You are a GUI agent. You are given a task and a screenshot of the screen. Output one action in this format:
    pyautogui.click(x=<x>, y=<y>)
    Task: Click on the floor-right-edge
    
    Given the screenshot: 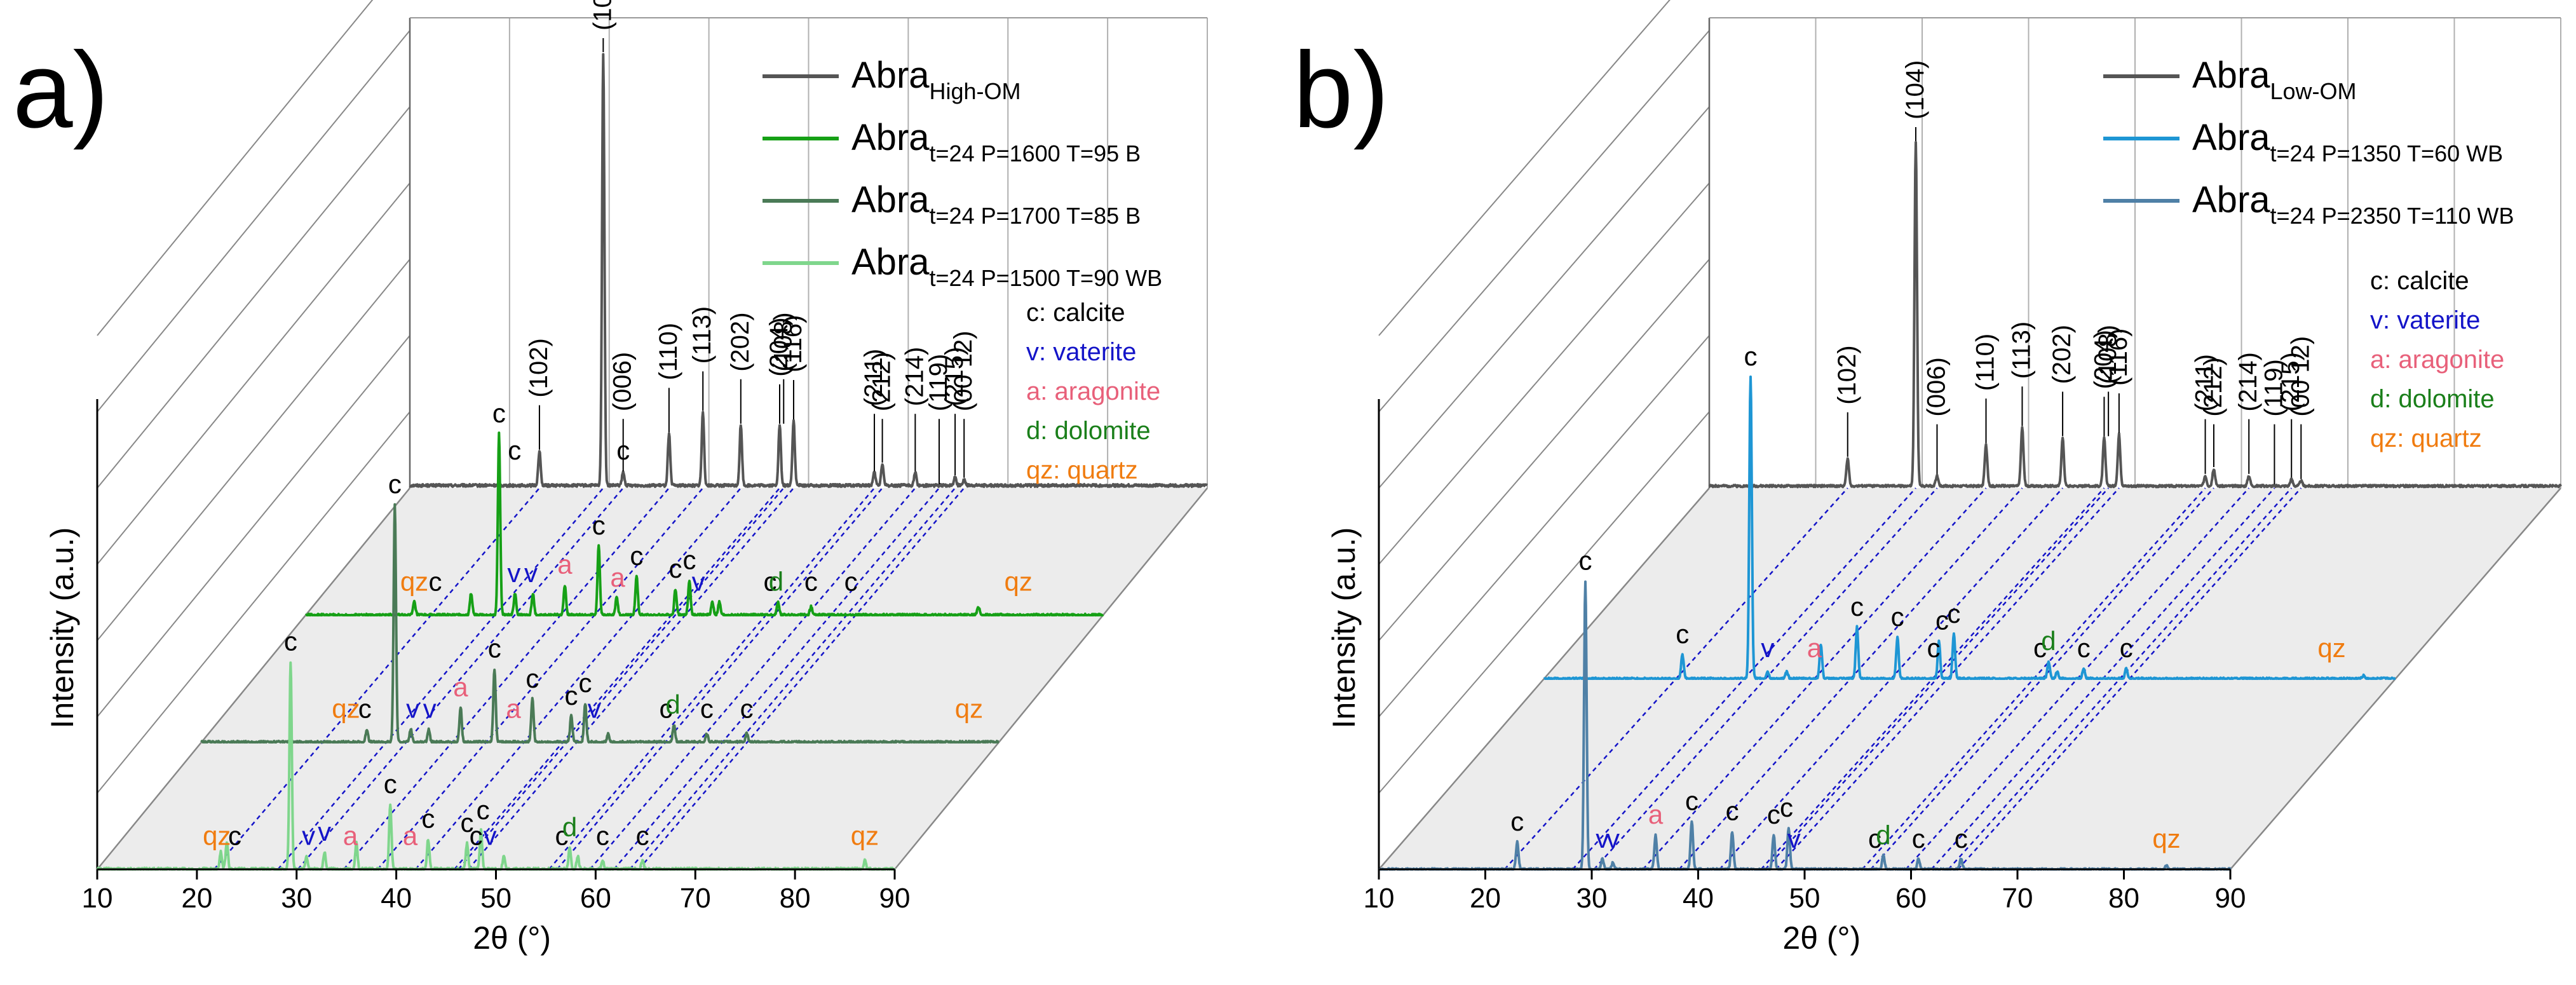 What is the action you would take?
    pyautogui.click(x=1051, y=678)
    